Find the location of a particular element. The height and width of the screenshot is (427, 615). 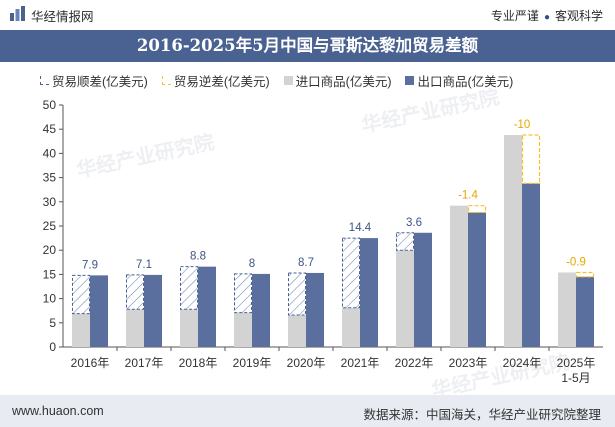

legend-item-surplus: 贸易顺差(亿美元) is located at coordinates (94, 80).